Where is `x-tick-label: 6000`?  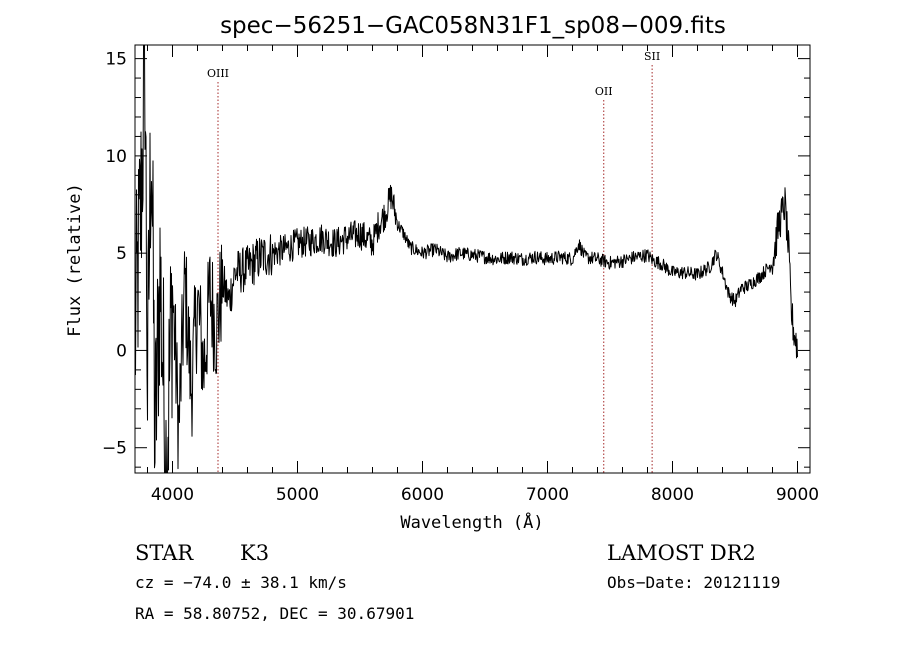
x-tick-label: 6000 is located at coordinates (422, 495).